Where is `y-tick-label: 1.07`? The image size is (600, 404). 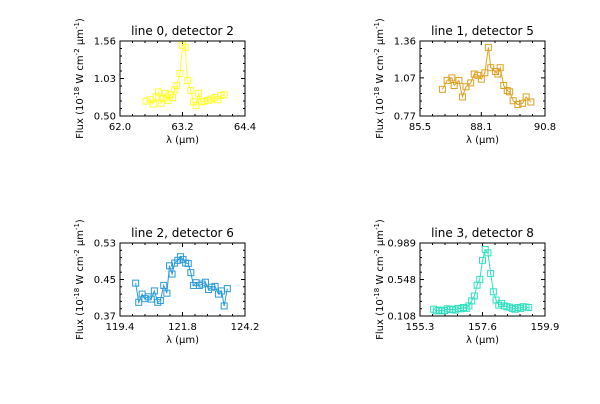 y-tick-label: 1.07 is located at coordinates (405, 78).